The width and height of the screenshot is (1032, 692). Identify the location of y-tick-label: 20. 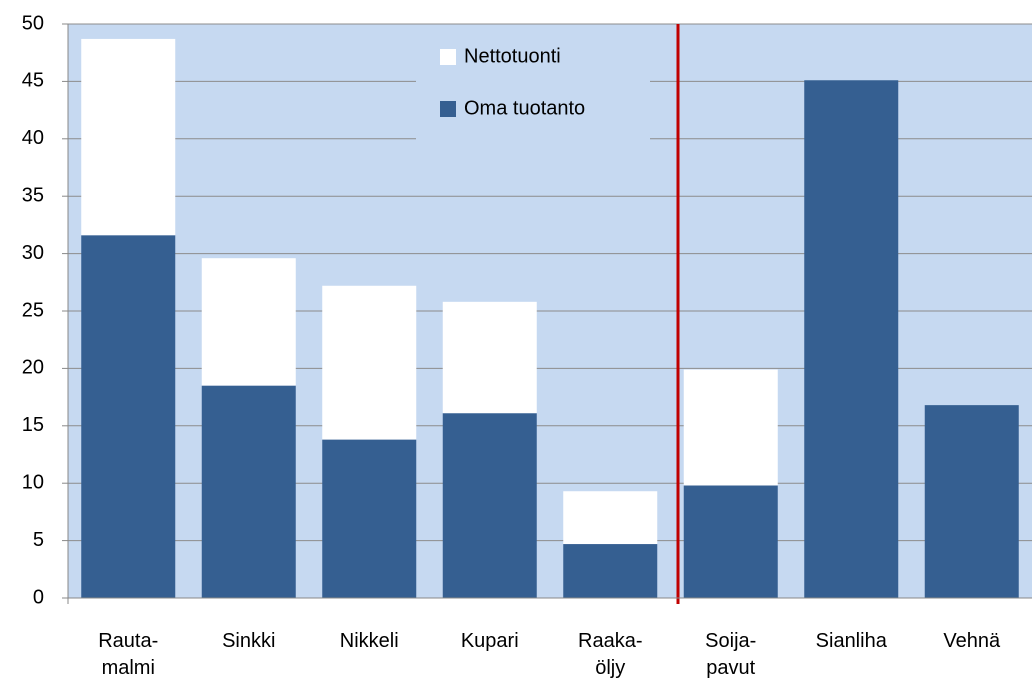
(33, 368).